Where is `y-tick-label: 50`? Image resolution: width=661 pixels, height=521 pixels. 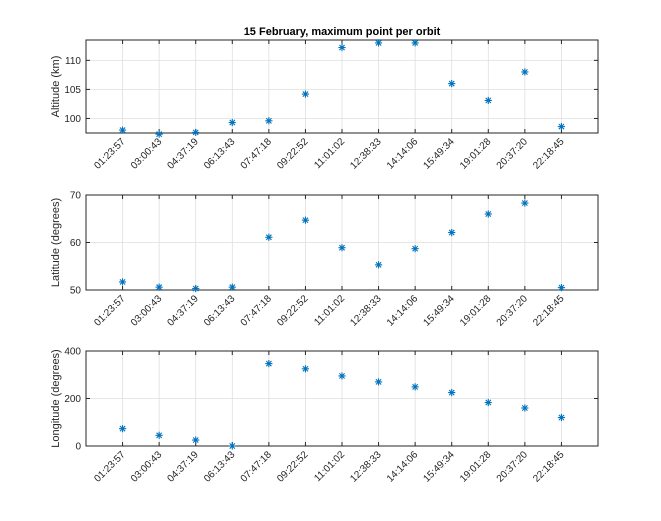
y-tick-label: 50 is located at coordinates (76, 291).